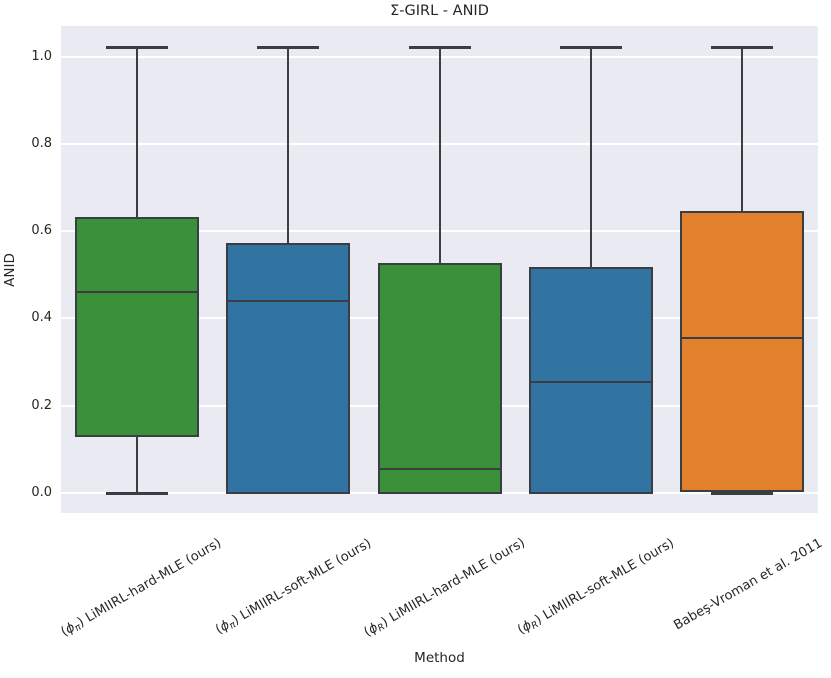  Describe the element at coordinates (10, 269) in the screenshot. I see `y-axis-label-text: ANID` at that location.